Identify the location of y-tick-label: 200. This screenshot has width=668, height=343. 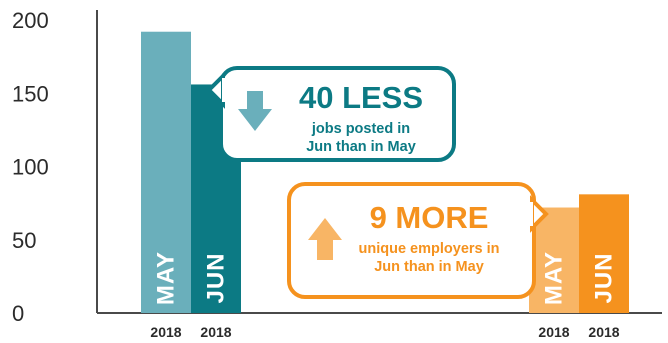
(30, 20).